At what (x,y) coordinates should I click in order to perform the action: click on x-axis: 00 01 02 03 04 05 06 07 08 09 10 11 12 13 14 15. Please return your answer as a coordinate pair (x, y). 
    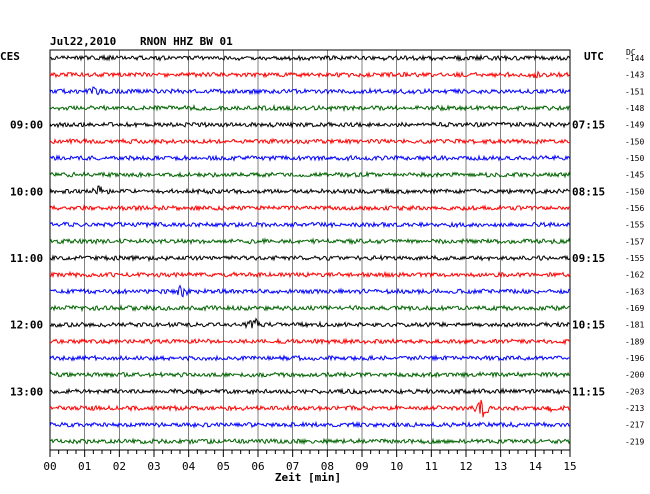
    Looking at the image, I should click on (310, 461).